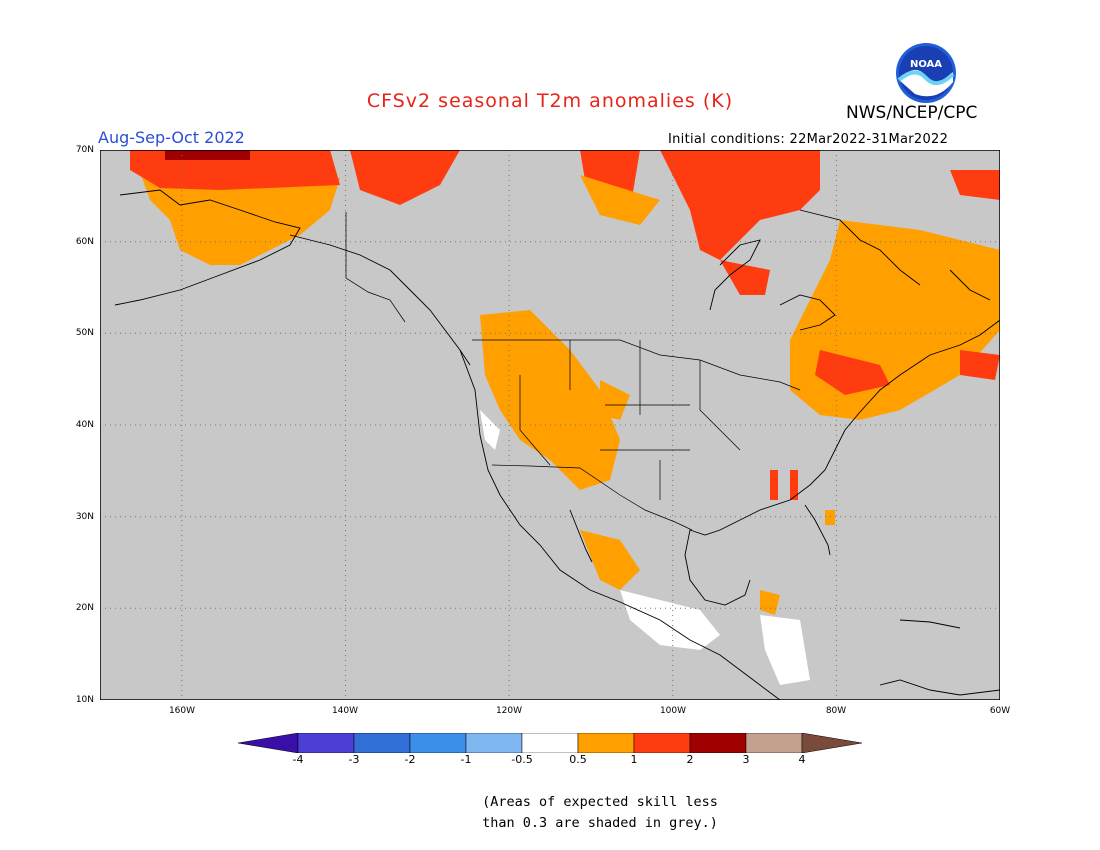  I want to click on noaa-logo: NOAA, so click(926, 73).